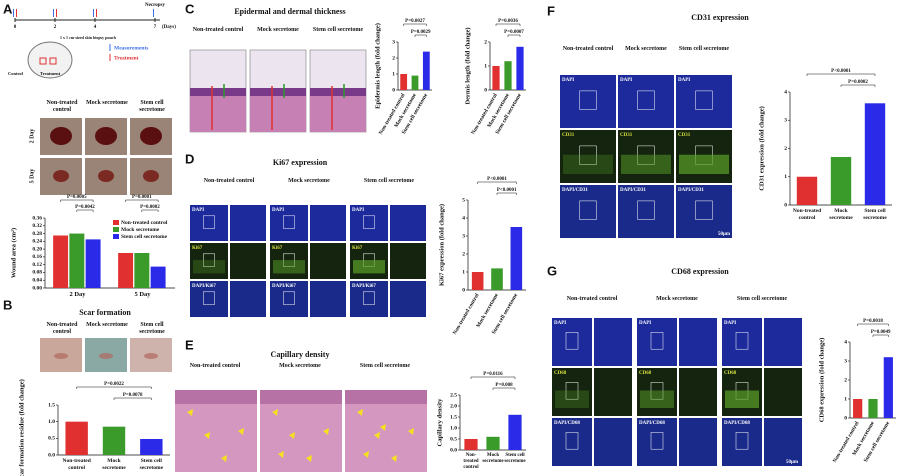 The height and width of the screenshot is (476, 913). What do you see at coordinates (357, 248) in the screenshot?
I see `channel-label: Ki67` at bounding box center [357, 248].